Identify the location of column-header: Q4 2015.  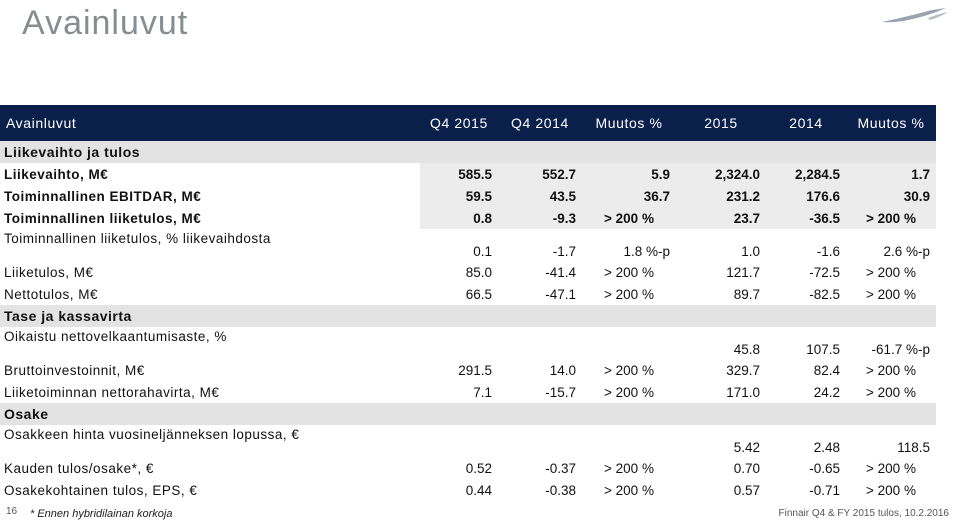
(459, 123).